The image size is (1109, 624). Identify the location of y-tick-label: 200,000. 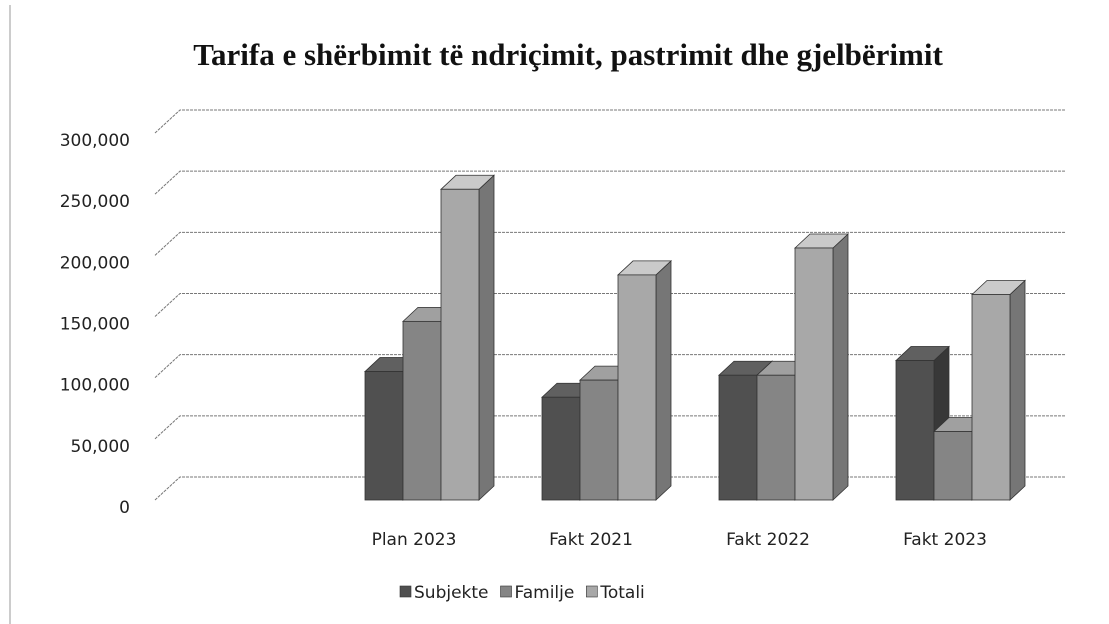
(95, 263).